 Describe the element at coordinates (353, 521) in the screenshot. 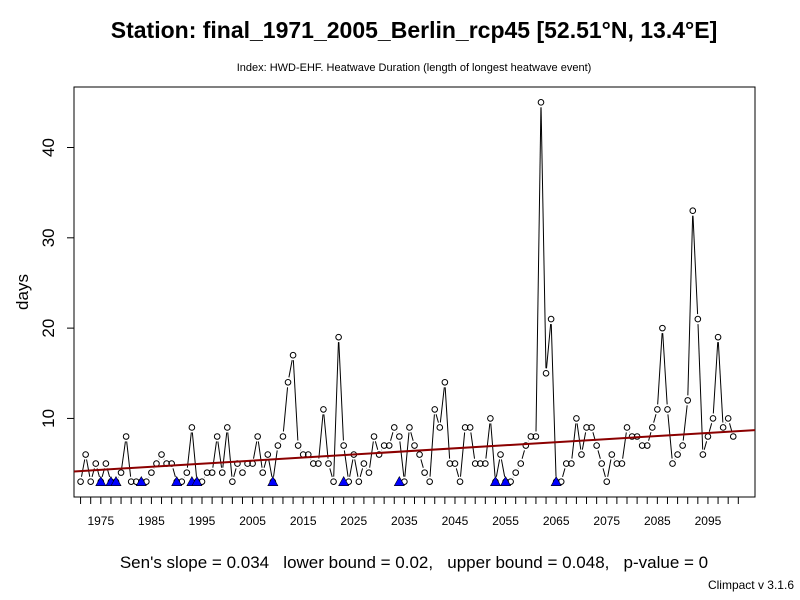

I see `x-tick-label: 2025` at that location.